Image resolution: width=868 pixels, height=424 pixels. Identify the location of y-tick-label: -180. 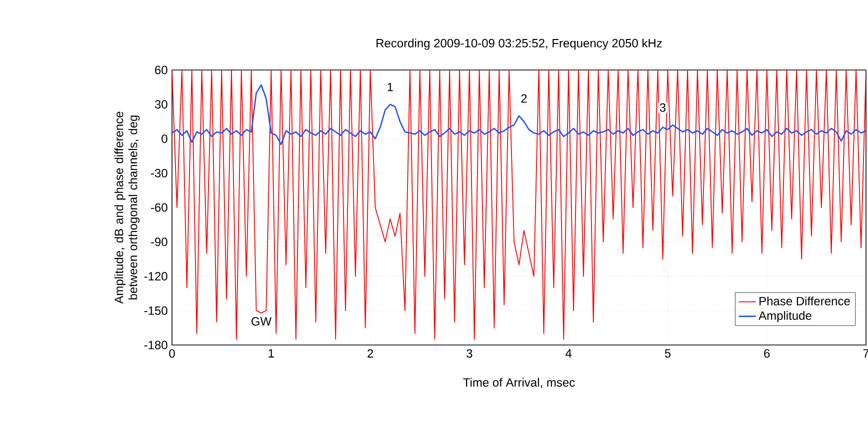
(156, 345).